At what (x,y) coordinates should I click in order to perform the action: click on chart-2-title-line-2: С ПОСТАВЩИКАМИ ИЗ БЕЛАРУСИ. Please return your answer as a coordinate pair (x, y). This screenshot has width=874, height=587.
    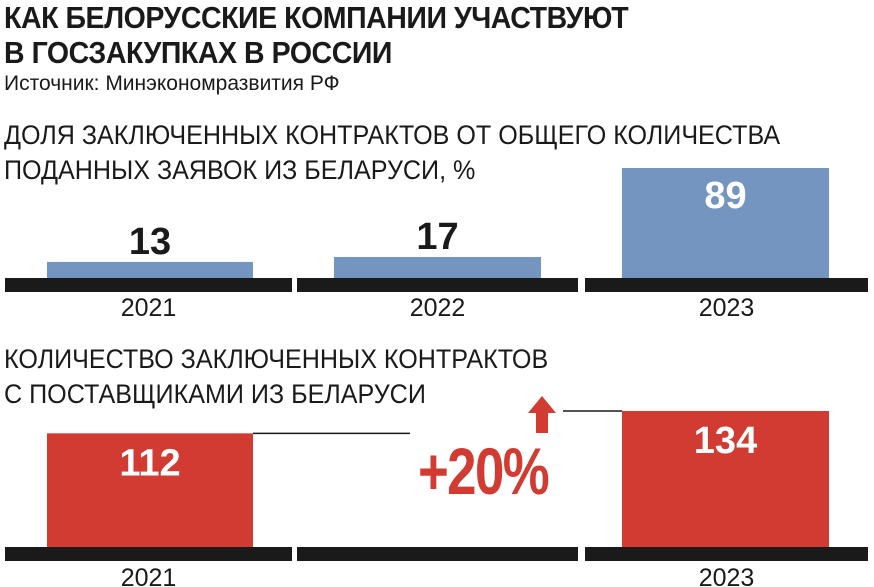
    Looking at the image, I should click on (215, 394).